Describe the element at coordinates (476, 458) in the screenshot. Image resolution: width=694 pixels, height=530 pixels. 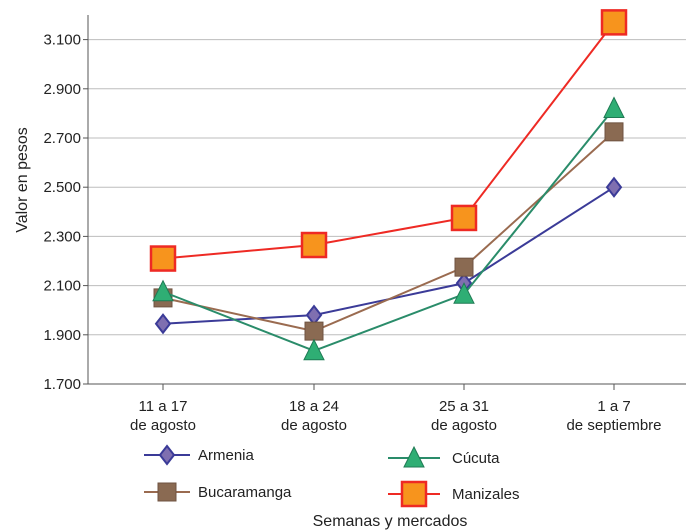
I see `legend-label-c-cuta: Cúcuta` at that location.